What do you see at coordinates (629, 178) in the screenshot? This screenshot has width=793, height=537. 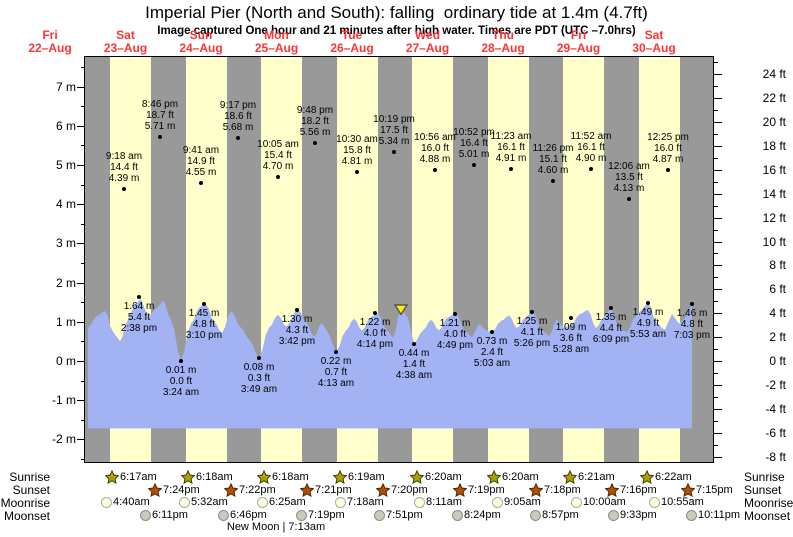 I see `high-tide-label-line: 13.5 ft` at bounding box center [629, 178].